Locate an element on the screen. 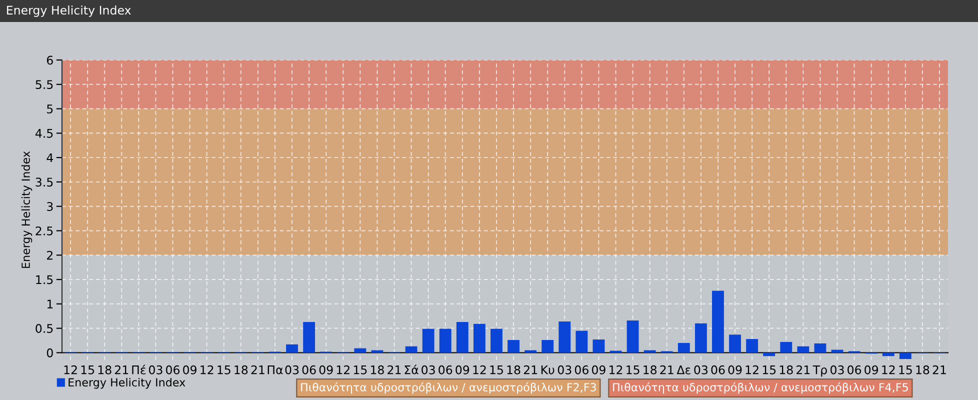 The image size is (978, 400). legend-label: Energy Helicity Index is located at coordinates (127, 383).